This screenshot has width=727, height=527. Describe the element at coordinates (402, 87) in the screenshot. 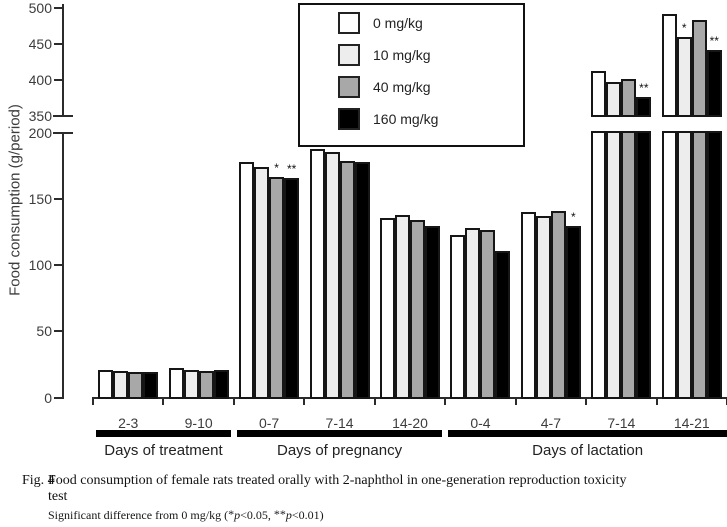

I see `legend-label: 40 mg/kg` at that location.